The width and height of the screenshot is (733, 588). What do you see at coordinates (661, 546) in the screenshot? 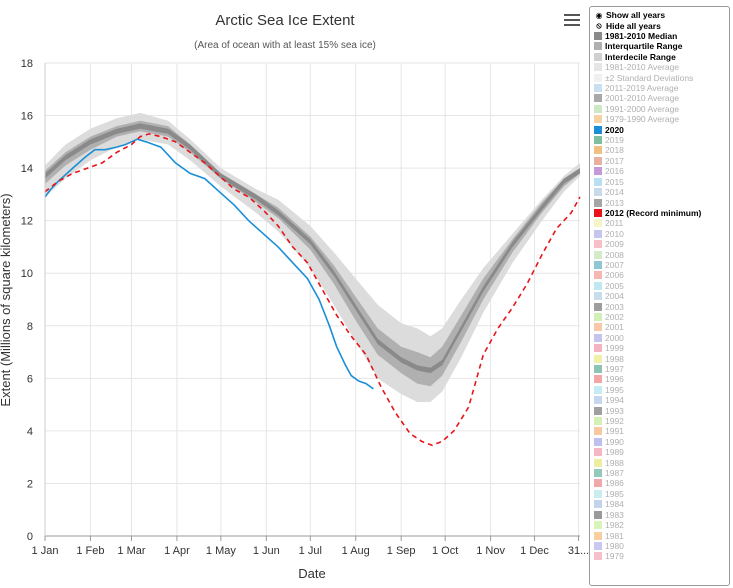
I see `legend-item: 1980` at bounding box center [661, 546].